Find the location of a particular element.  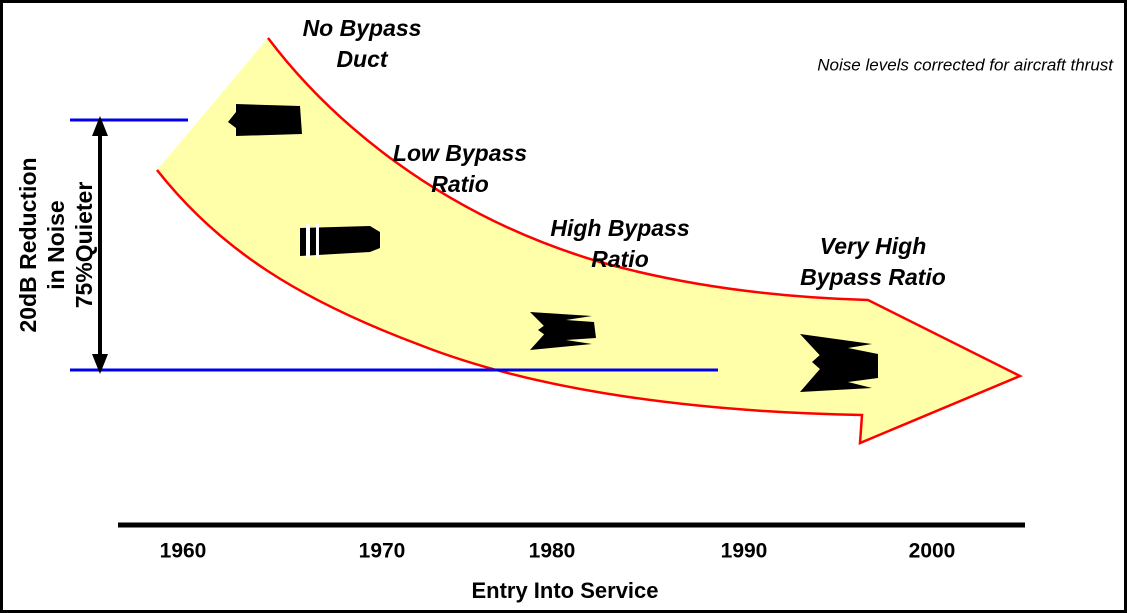

x-axis-title: Entry Into Service is located at coordinates (564, 590).